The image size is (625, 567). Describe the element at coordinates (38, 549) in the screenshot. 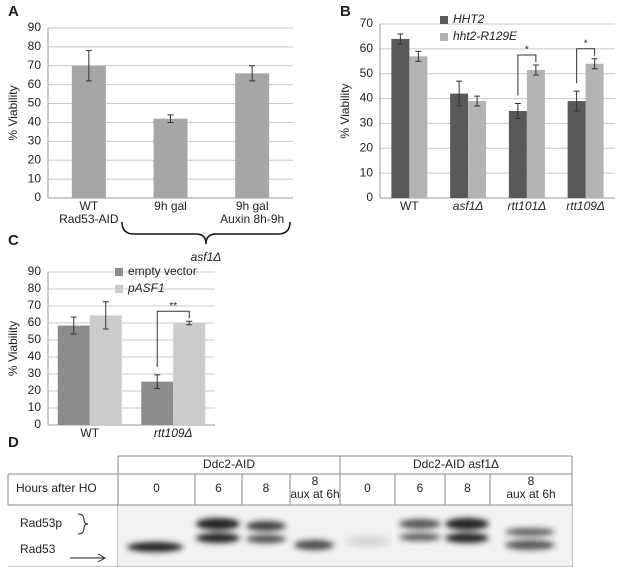

I see `band-label: Rad53` at that location.